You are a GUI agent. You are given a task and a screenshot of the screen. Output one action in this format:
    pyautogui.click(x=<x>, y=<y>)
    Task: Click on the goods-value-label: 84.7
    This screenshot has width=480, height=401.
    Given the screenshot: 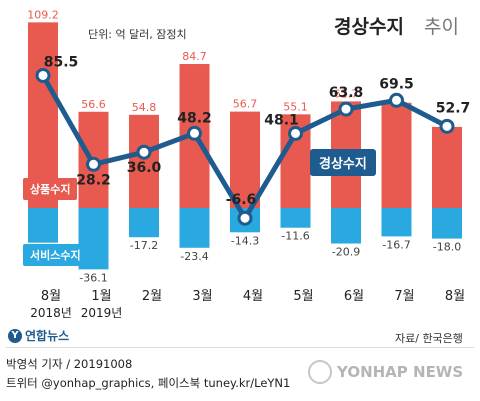 What is the action you would take?
    pyautogui.click(x=194, y=56)
    